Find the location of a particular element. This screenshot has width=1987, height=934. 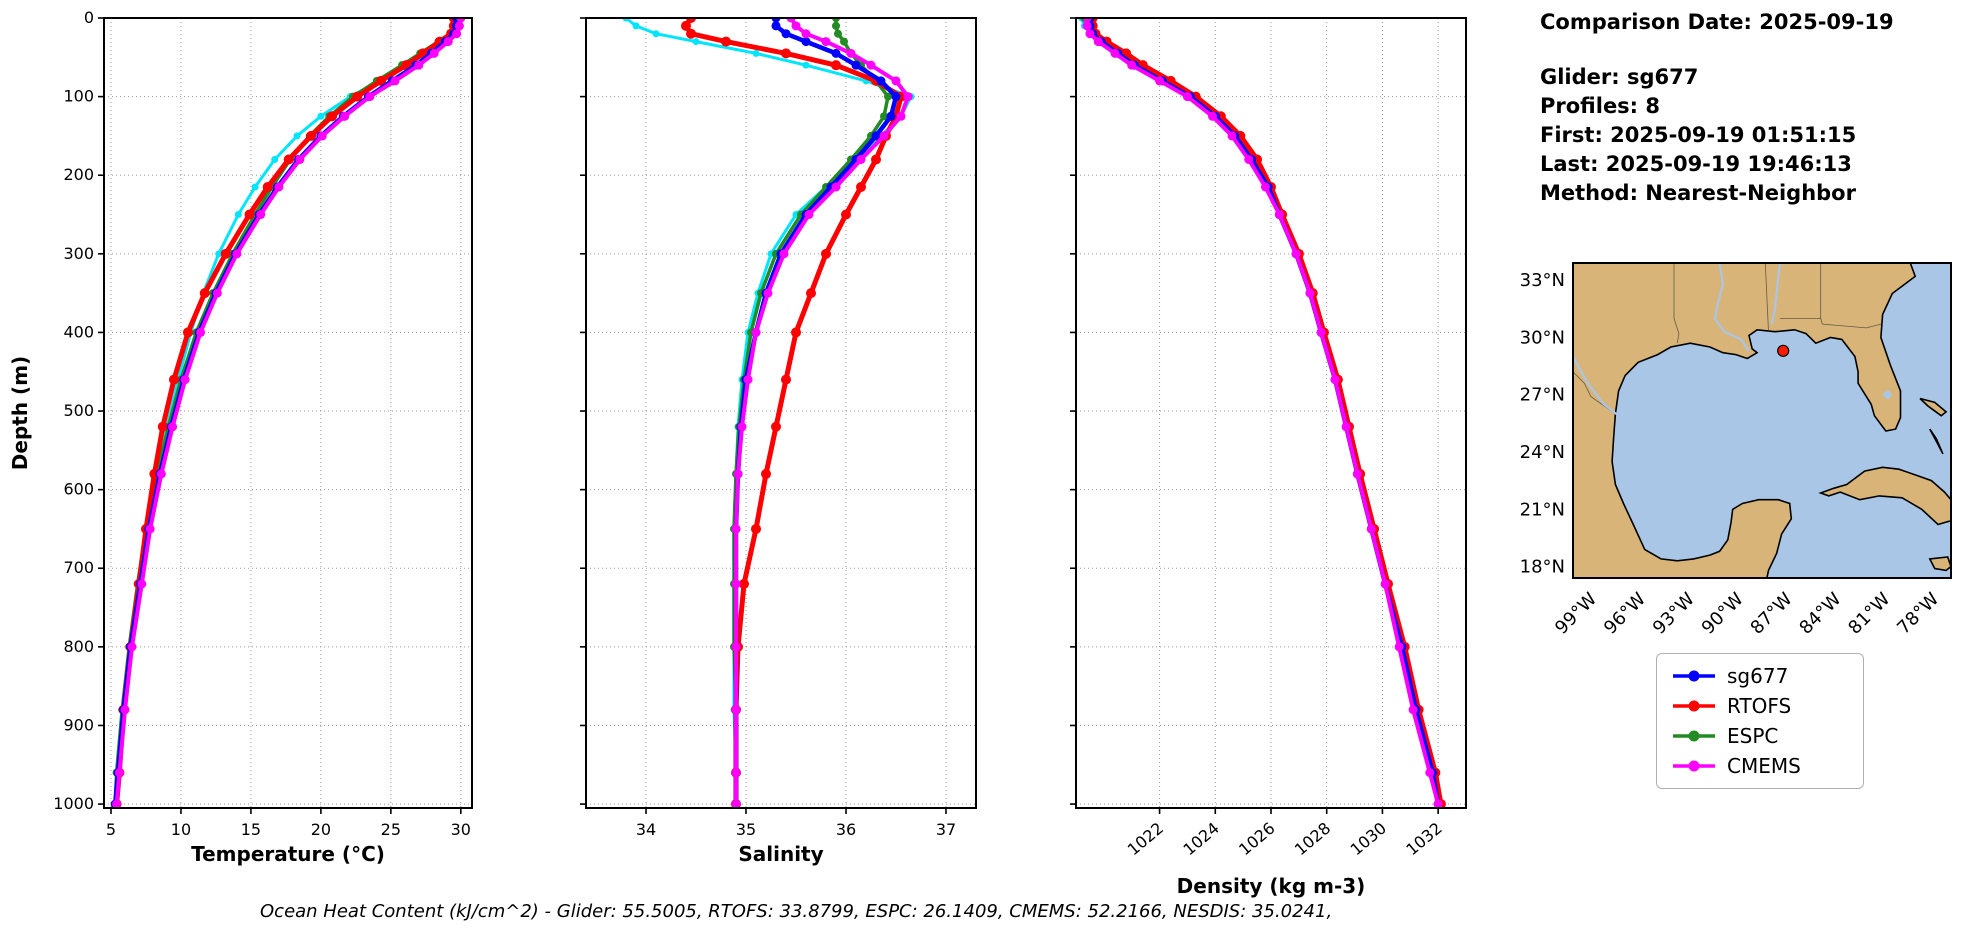

svg-text: 100 is located at coordinates (78, 96).